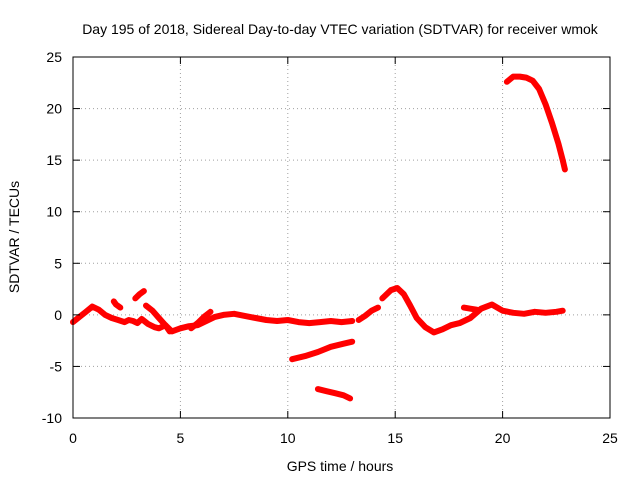 The image size is (640, 480). What do you see at coordinates (288, 438) in the screenshot?
I see `x-tick-label: 10` at bounding box center [288, 438].